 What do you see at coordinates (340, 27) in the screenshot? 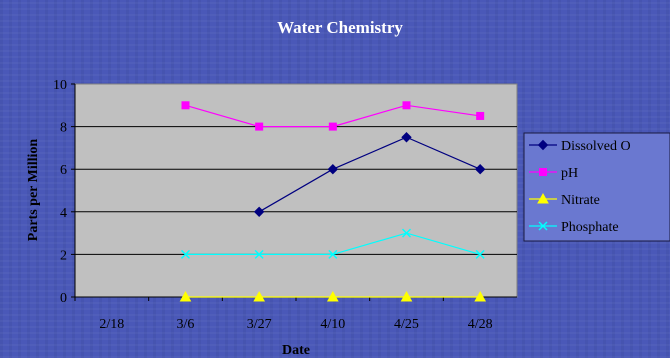
I see `chart-title: Water Chemistry` at bounding box center [340, 27].